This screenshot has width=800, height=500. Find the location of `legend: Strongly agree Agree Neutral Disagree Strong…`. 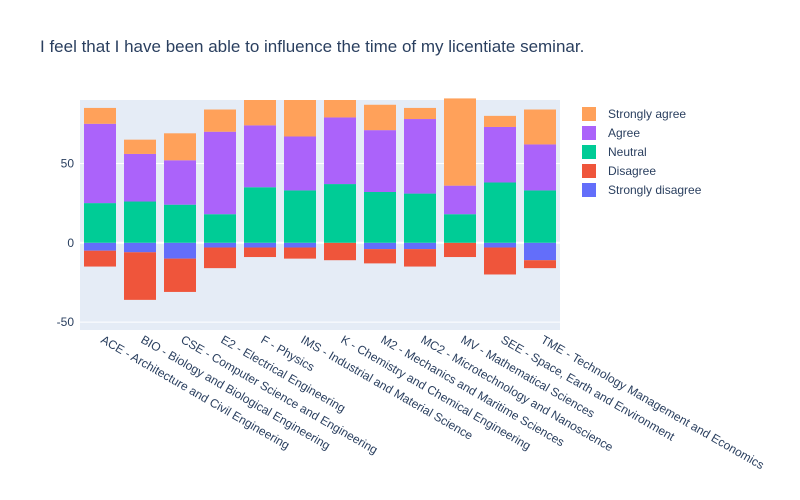

legend: Strongly agree Agree Neutral Disagree Strong… is located at coordinates (642, 152).